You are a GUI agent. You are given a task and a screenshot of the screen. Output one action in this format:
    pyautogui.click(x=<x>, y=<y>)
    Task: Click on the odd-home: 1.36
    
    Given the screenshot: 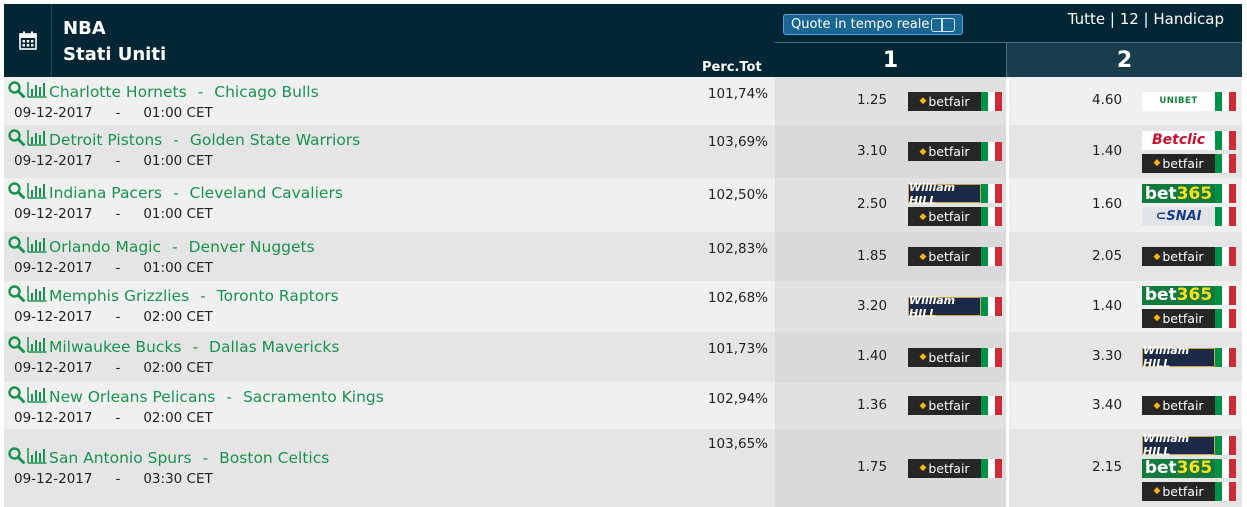 What is the action you would take?
    pyautogui.click(x=872, y=404)
    